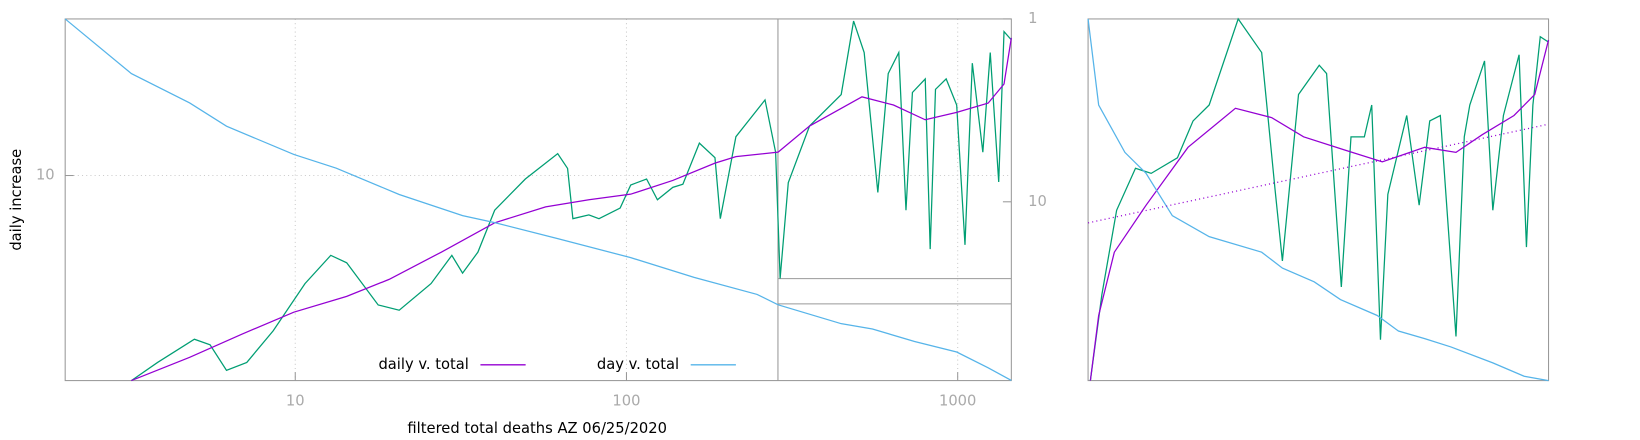 The image size is (1640, 440). I want to click on x-tick-label: 100, so click(626, 401).